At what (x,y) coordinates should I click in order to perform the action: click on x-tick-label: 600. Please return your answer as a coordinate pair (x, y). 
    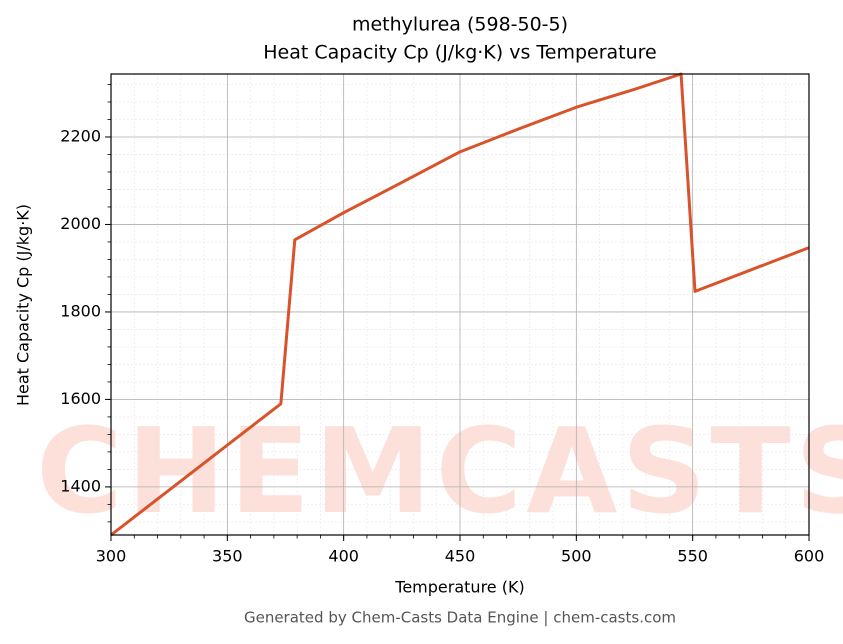
    Looking at the image, I should click on (809, 556).